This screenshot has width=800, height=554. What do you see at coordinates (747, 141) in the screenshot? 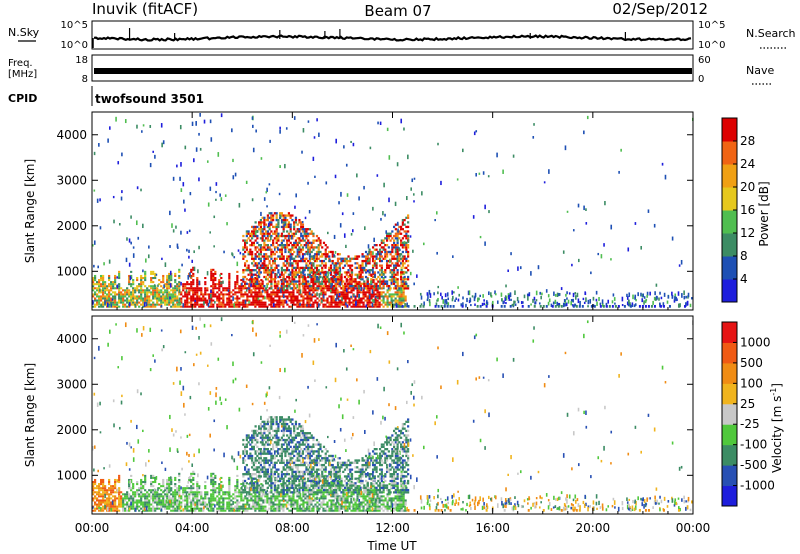
I see `power-colorbar-tick-label: 28` at bounding box center [747, 141].